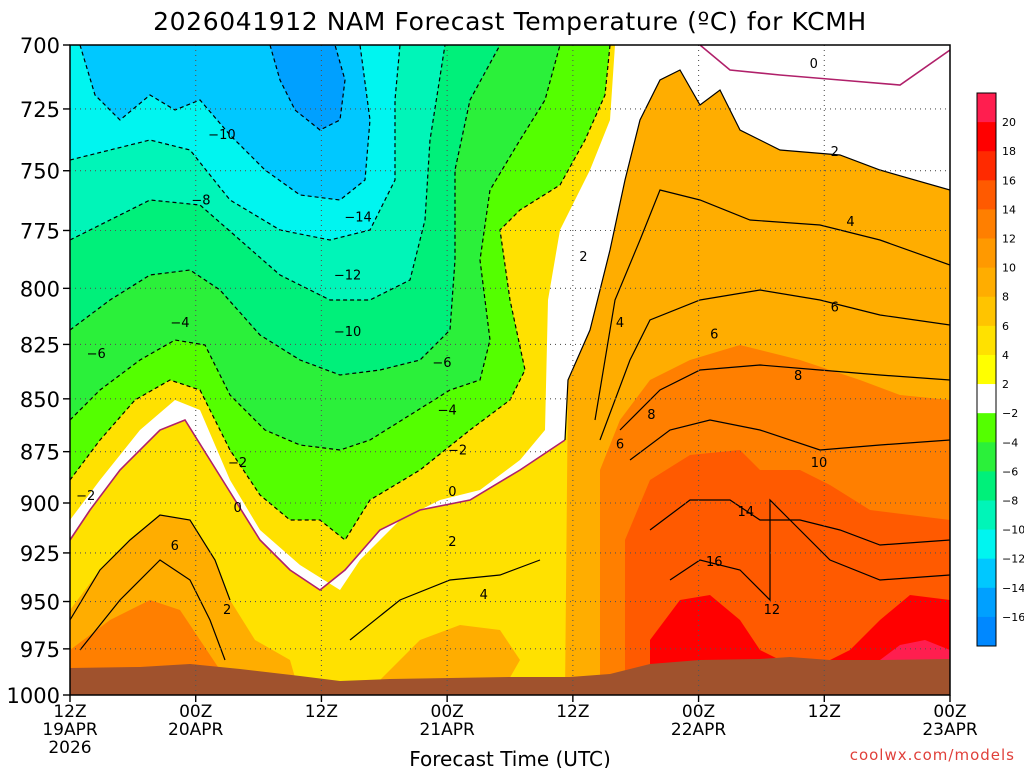 The width and height of the screenshot is (1024, 768). I want to click on y-tick-label: 850, so click(40, 400).